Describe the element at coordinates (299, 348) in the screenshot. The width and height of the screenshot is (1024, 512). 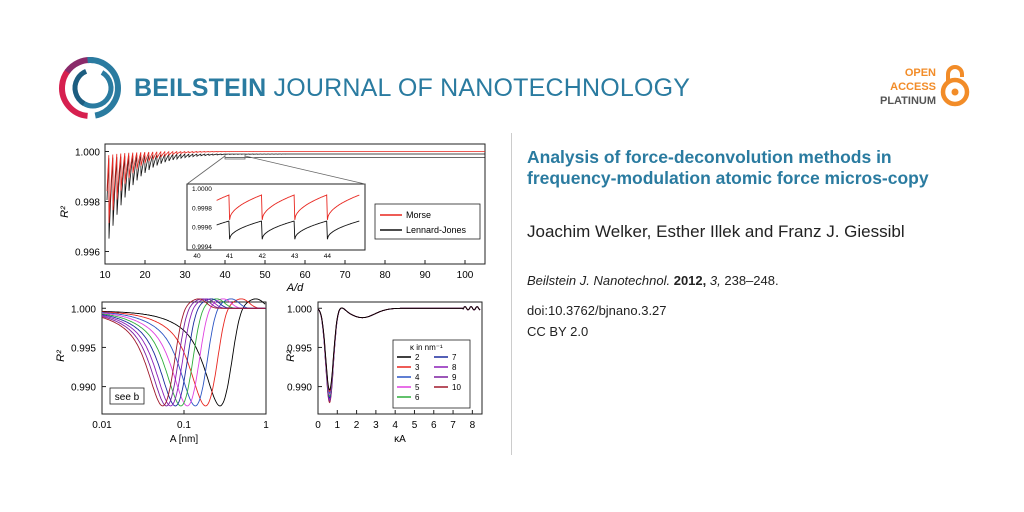
I see `br-ytick-label: 0.995` at that location.